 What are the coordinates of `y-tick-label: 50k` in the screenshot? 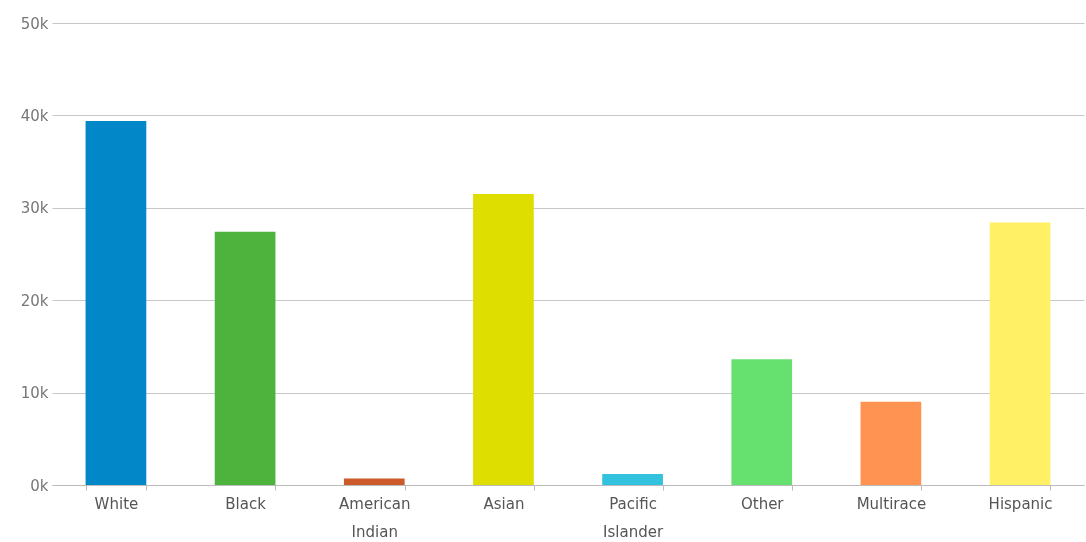 It's located at (34, 23).